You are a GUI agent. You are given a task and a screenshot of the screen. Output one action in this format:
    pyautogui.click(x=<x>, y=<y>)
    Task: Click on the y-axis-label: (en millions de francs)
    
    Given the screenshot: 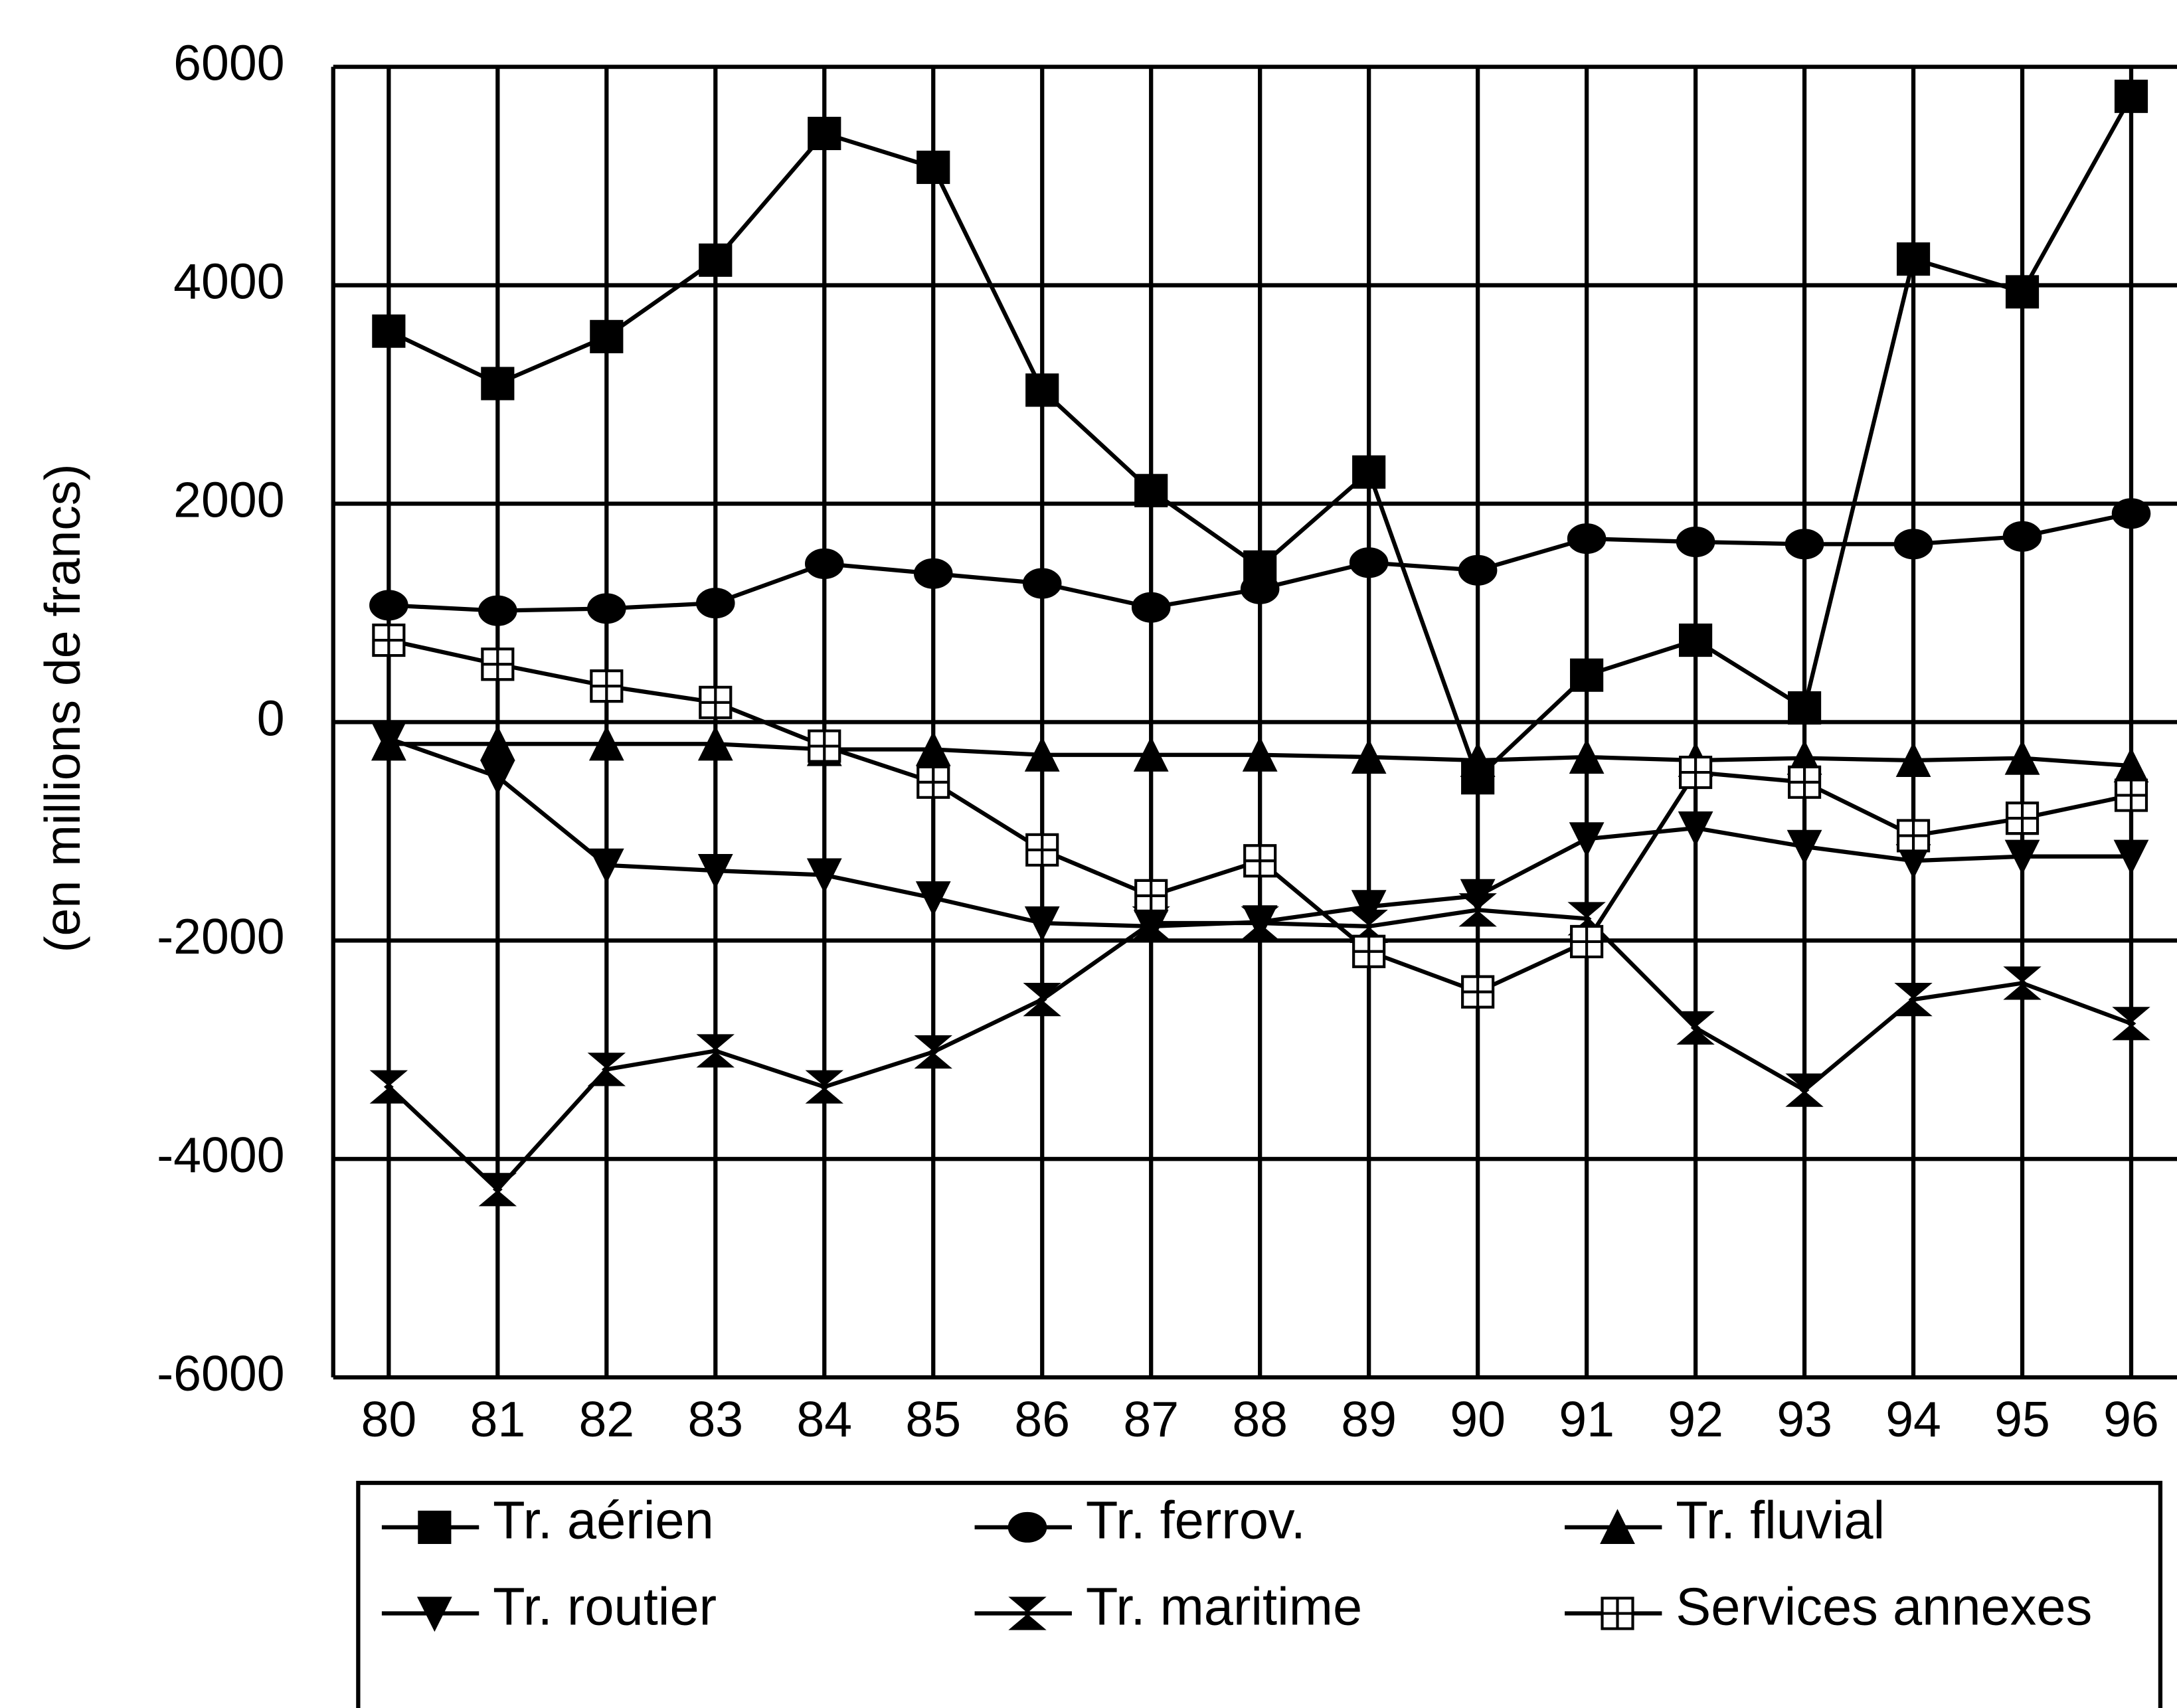 What is the action you would take?
    pyautogui.click(x=62, y=708)
    